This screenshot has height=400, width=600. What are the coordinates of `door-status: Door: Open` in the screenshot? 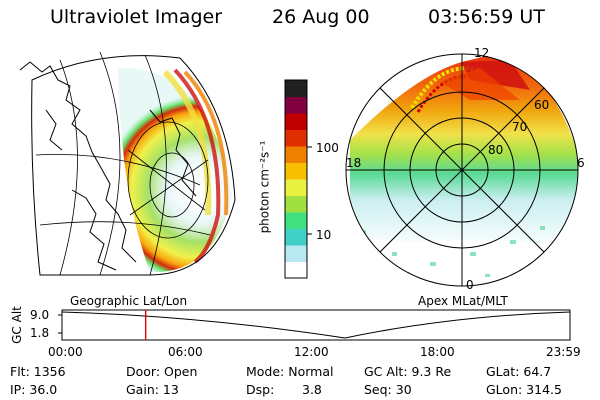 It's located at (162, 371).